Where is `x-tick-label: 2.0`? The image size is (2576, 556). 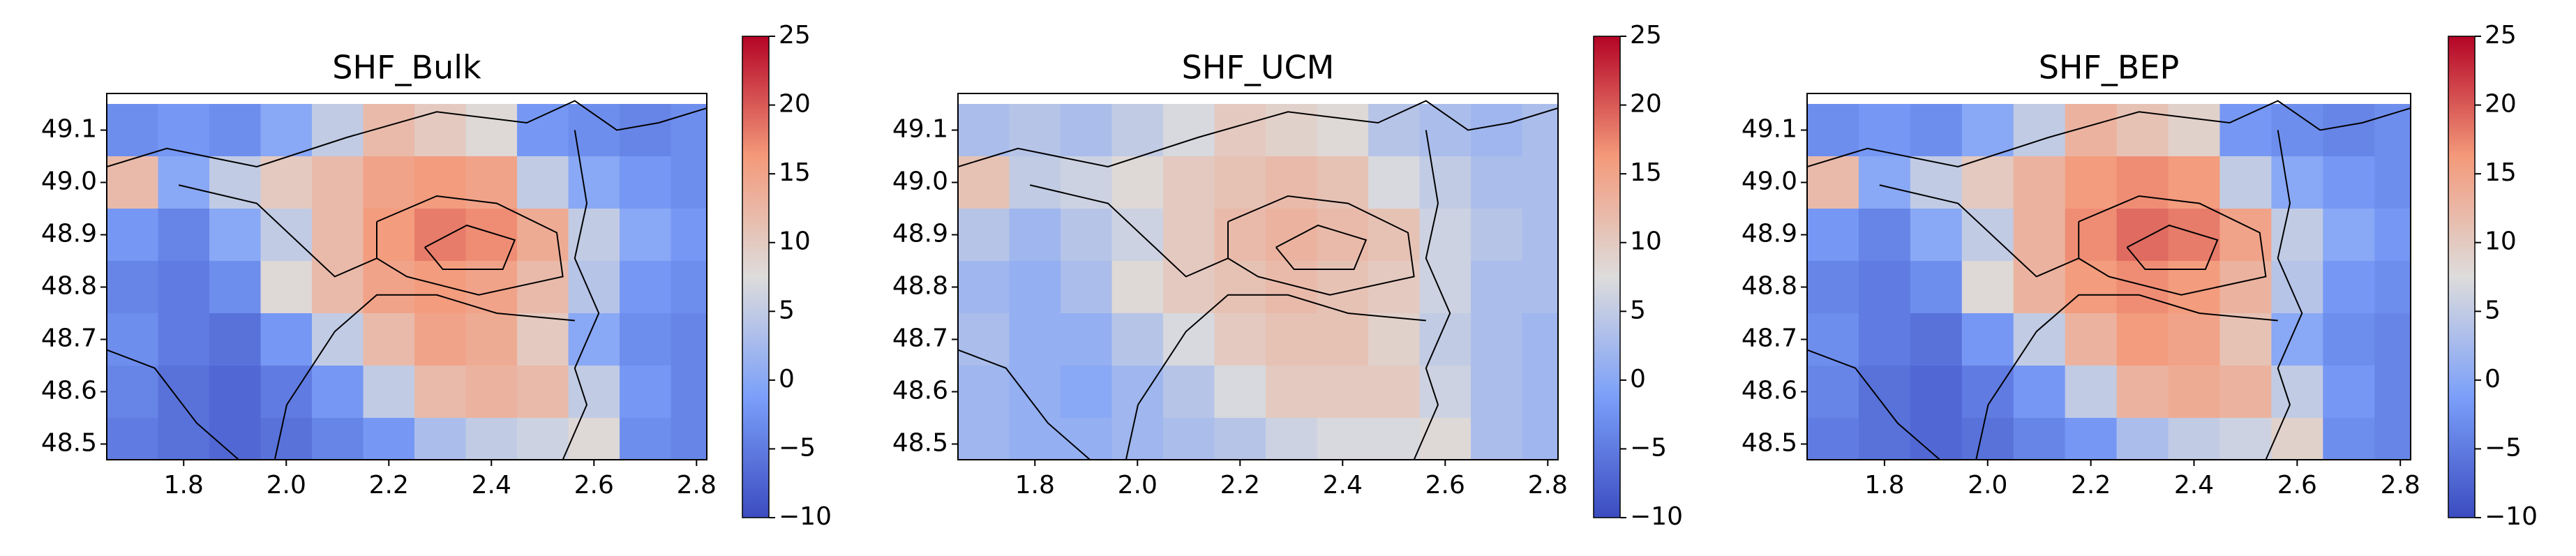
x-tick-label: 2.0 is located at coordinates (286, 485).